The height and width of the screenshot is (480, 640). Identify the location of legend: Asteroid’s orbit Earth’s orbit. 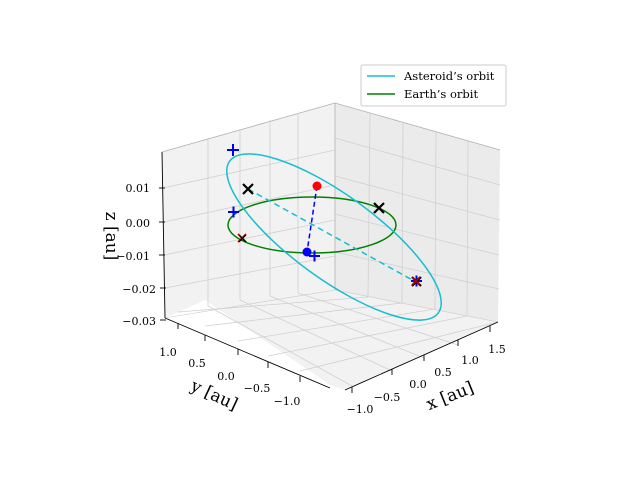
(433, 85).